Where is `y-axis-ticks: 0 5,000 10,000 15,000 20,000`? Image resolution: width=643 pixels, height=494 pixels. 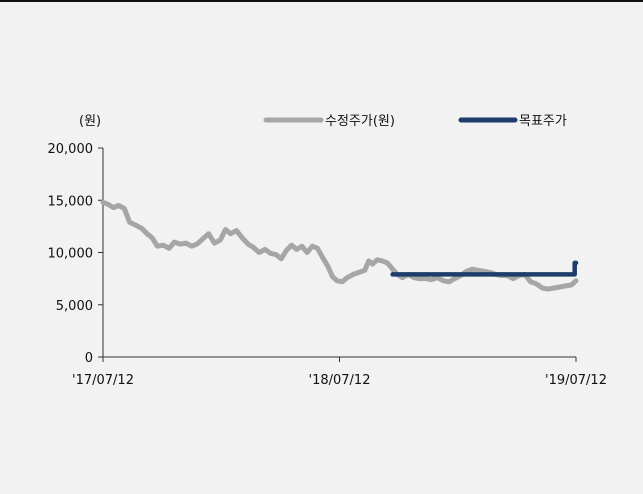
y-axis-ticks: 0 5,000 10,000 15,000 20,000 is located at coordinates (75, 254).